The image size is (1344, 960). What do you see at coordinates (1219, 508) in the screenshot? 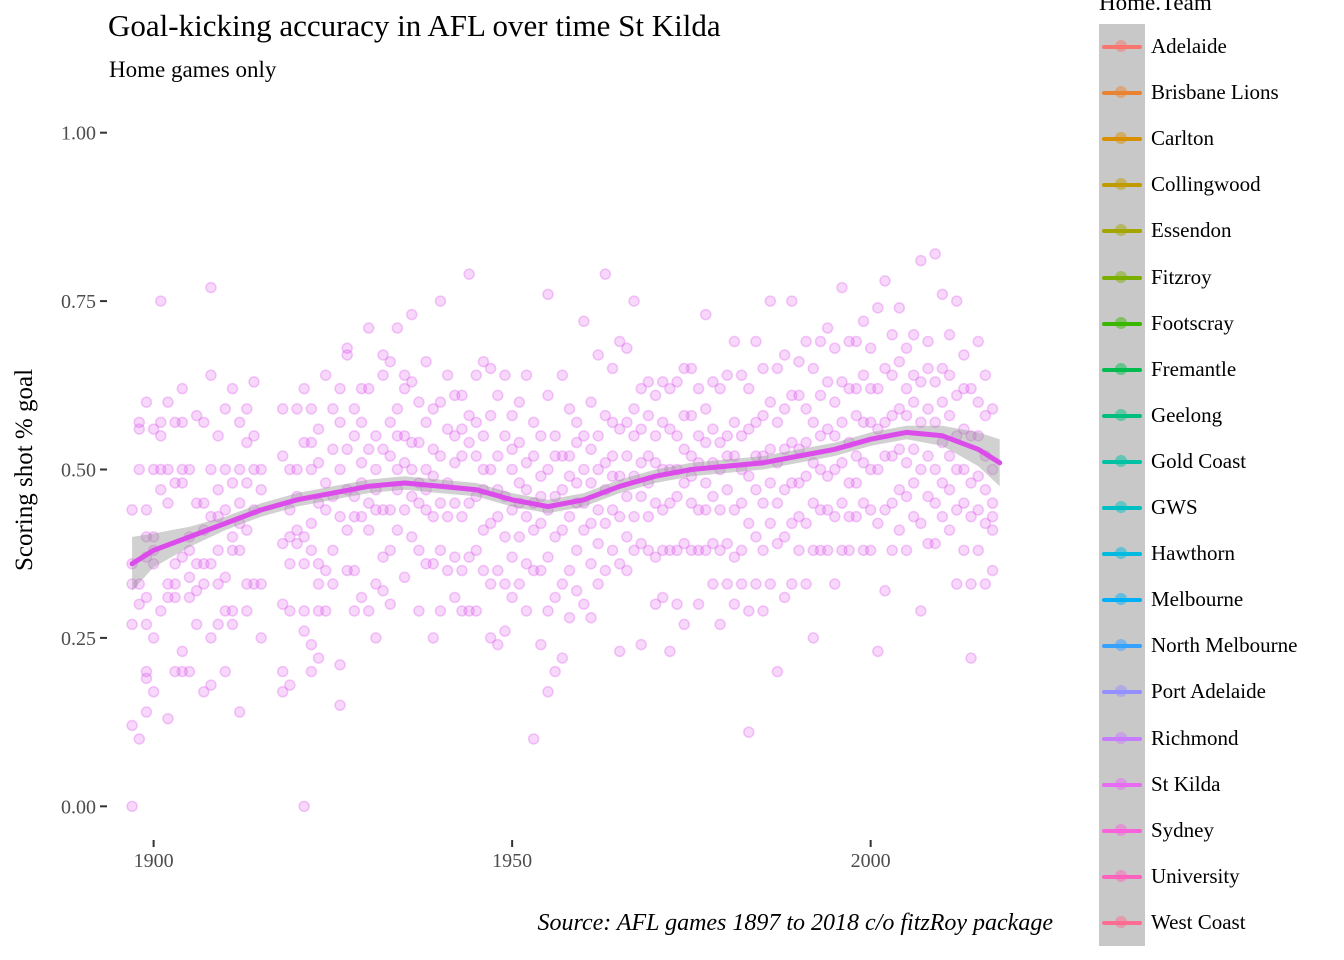
I see `legend-item: GWS` at bounding box center [1219, 508].